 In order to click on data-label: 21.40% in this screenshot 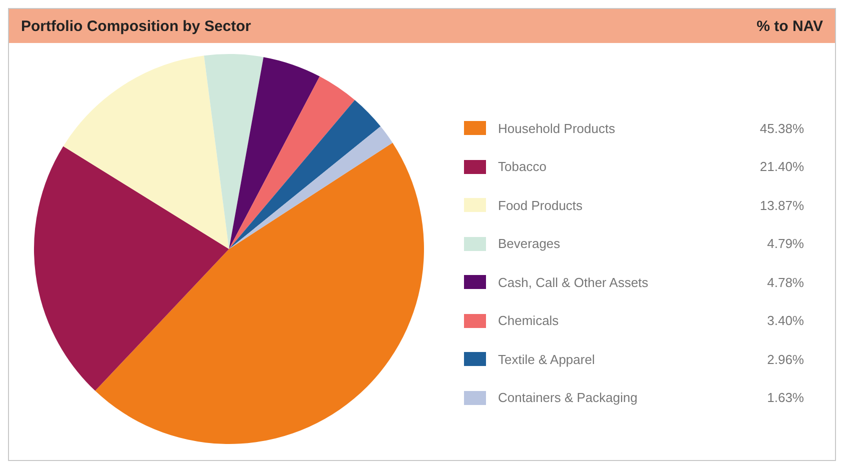, I will do `click(781, 166)`.